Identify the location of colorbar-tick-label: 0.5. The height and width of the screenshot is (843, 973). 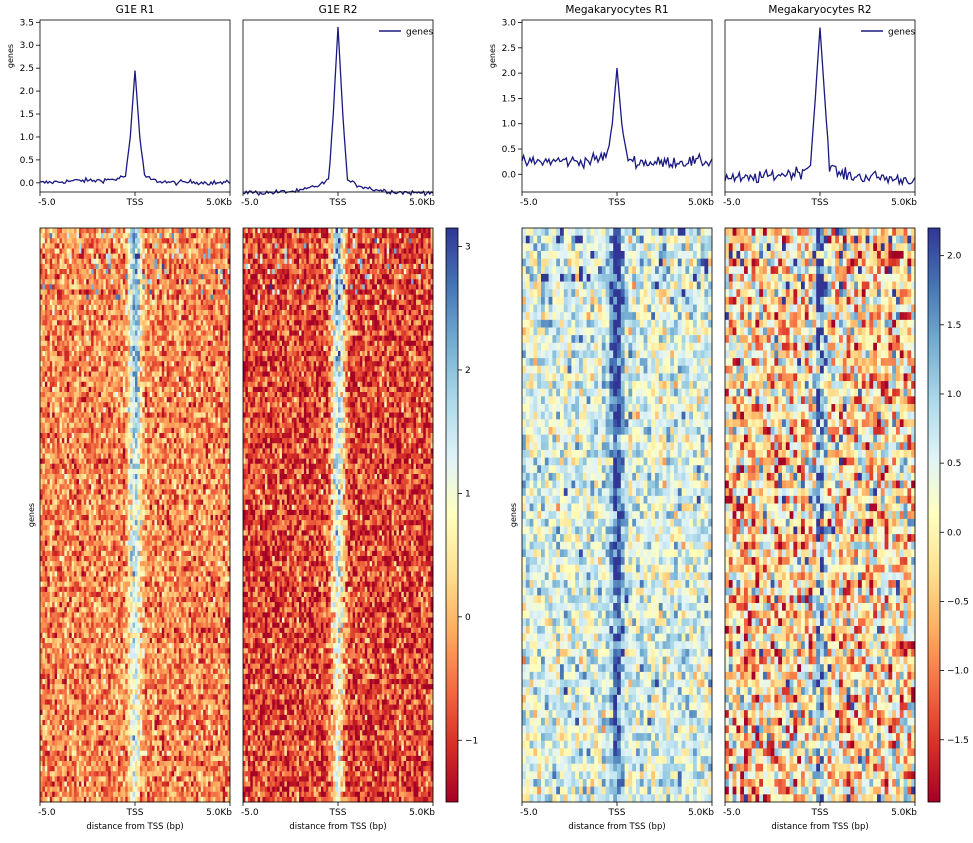
(954, 464).